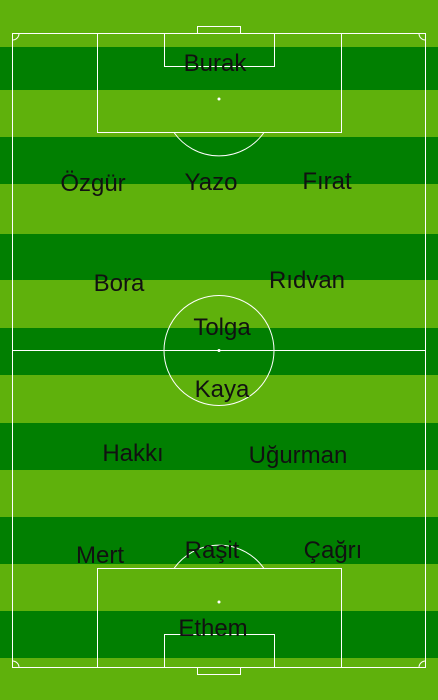  Describe the element at coordinates (333, 550) in the screenshot. I see `player-defender-bottom-right: Çağrı` at that location.